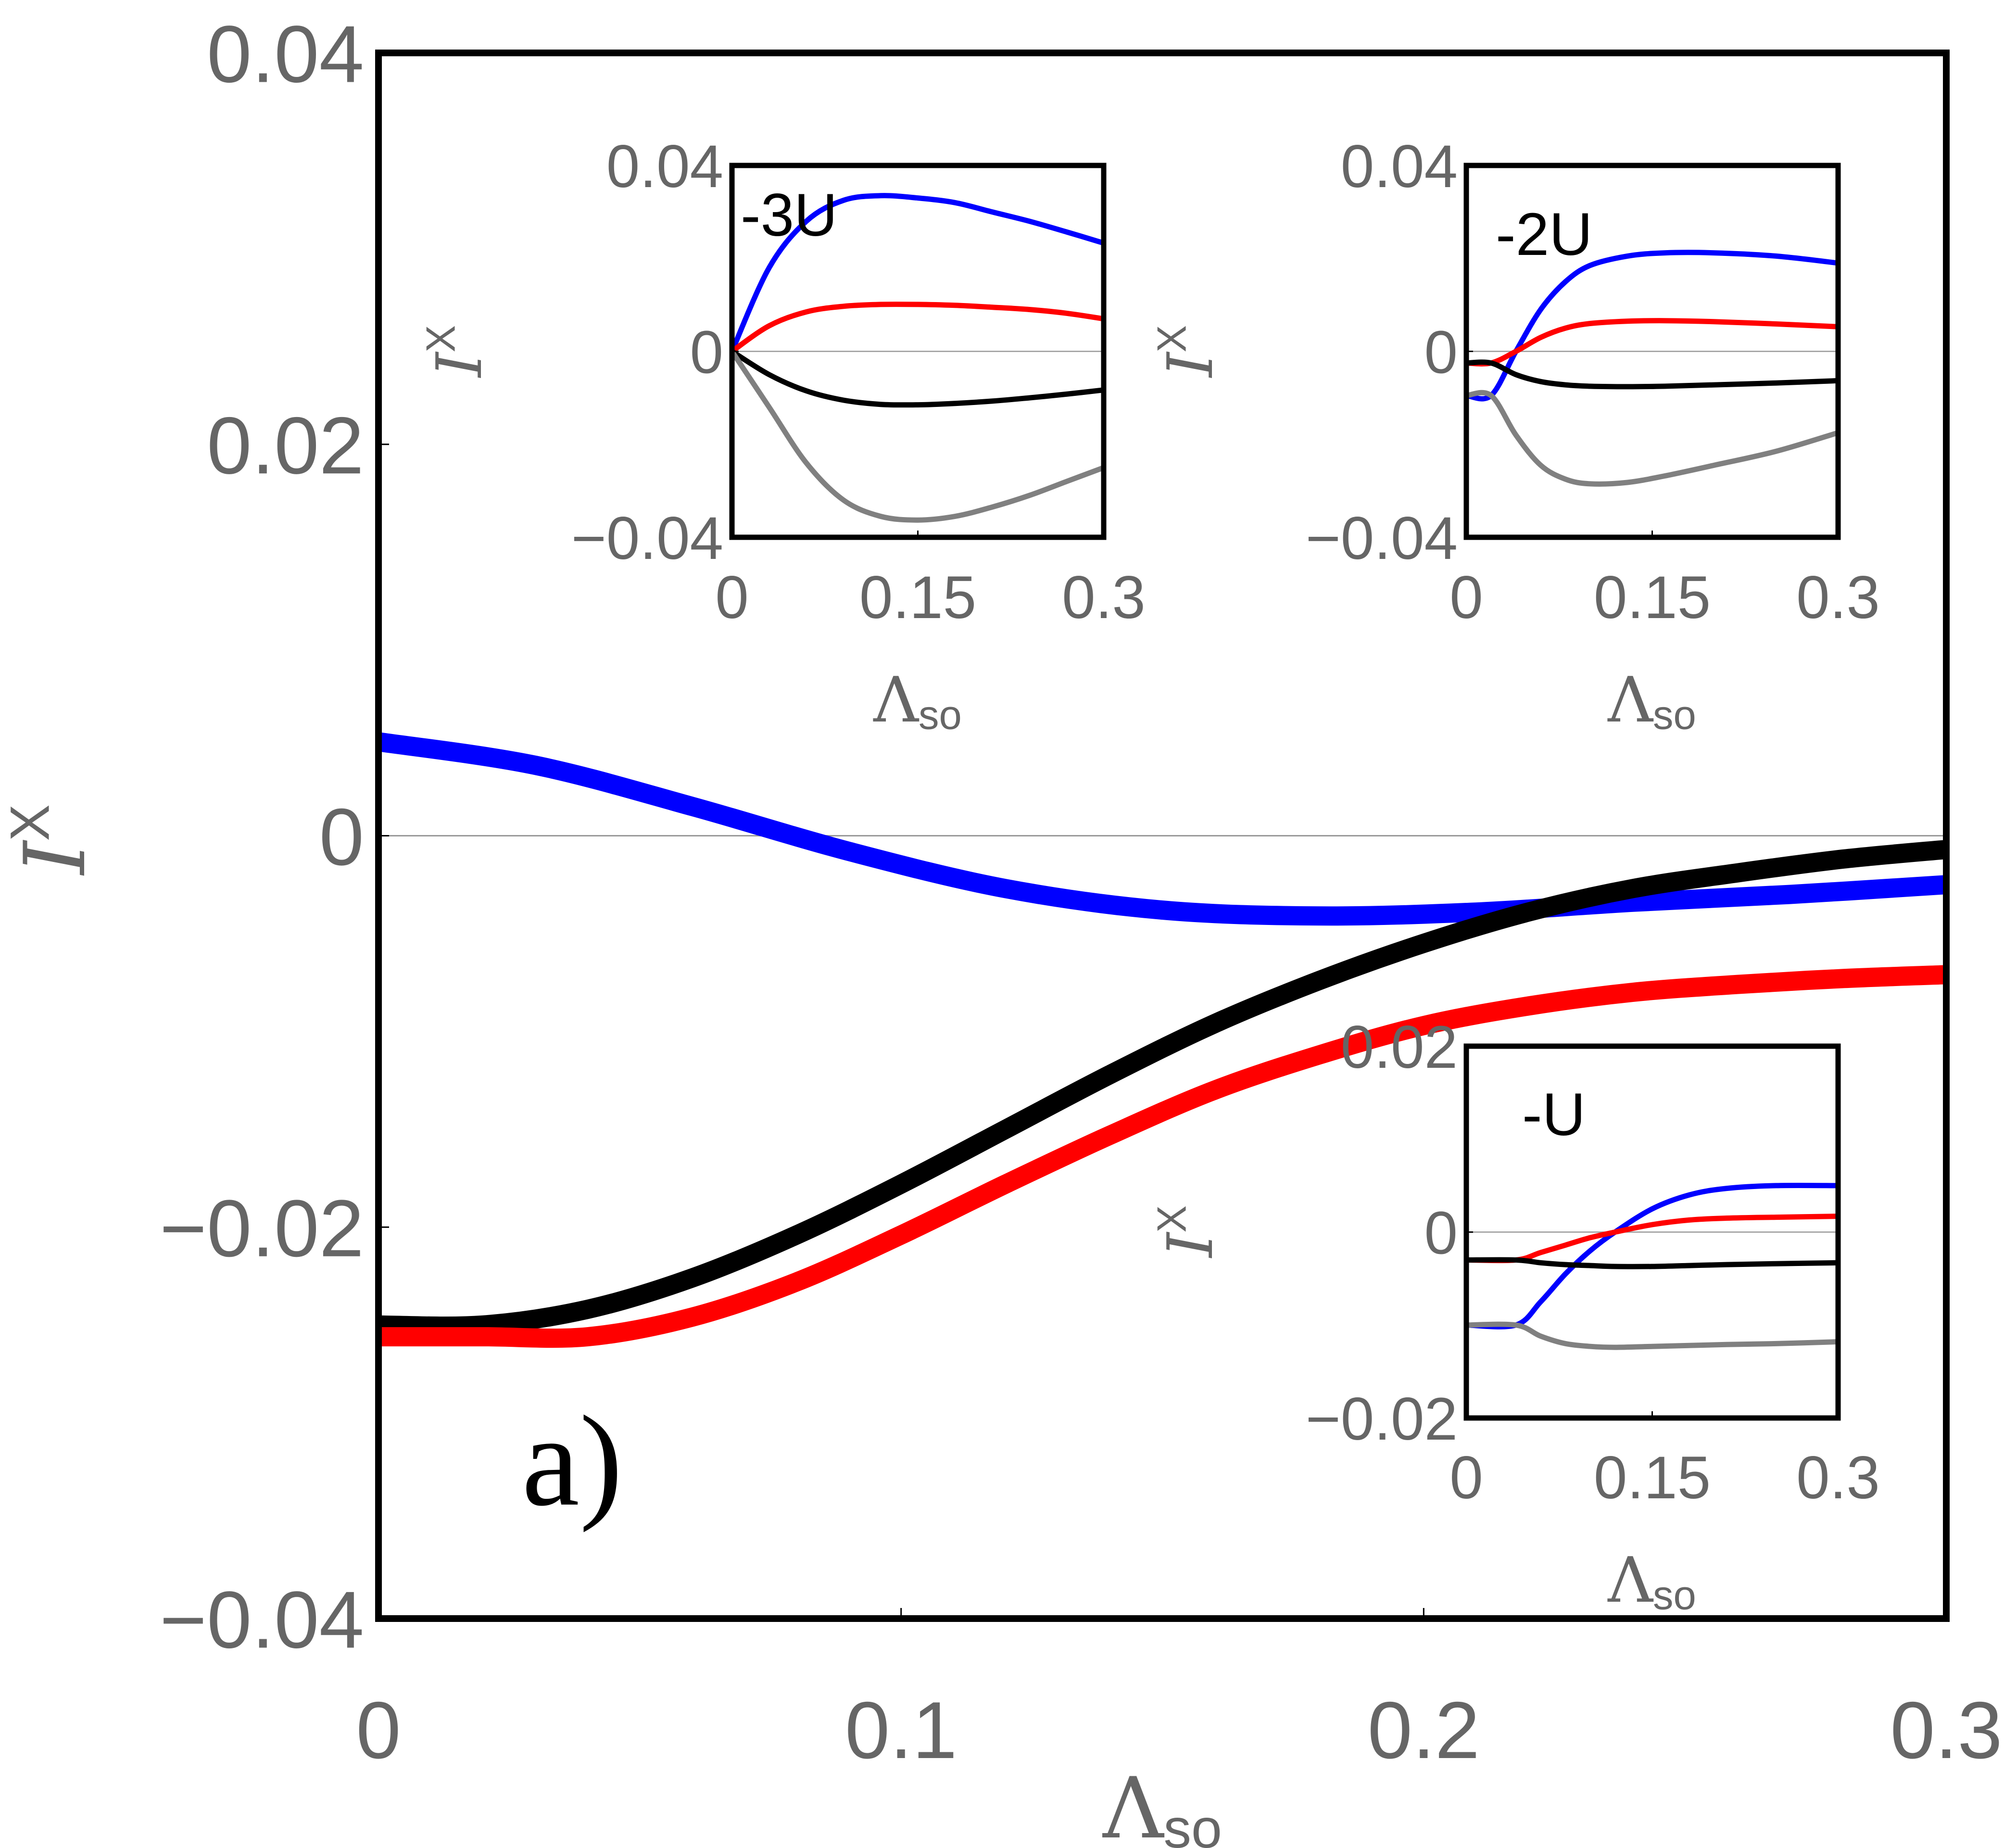 The width and height of the screenshot is (2004, 1848). I want to click on inset-U-ytick-label-0-02: 0.02, so click(1399, 1047).